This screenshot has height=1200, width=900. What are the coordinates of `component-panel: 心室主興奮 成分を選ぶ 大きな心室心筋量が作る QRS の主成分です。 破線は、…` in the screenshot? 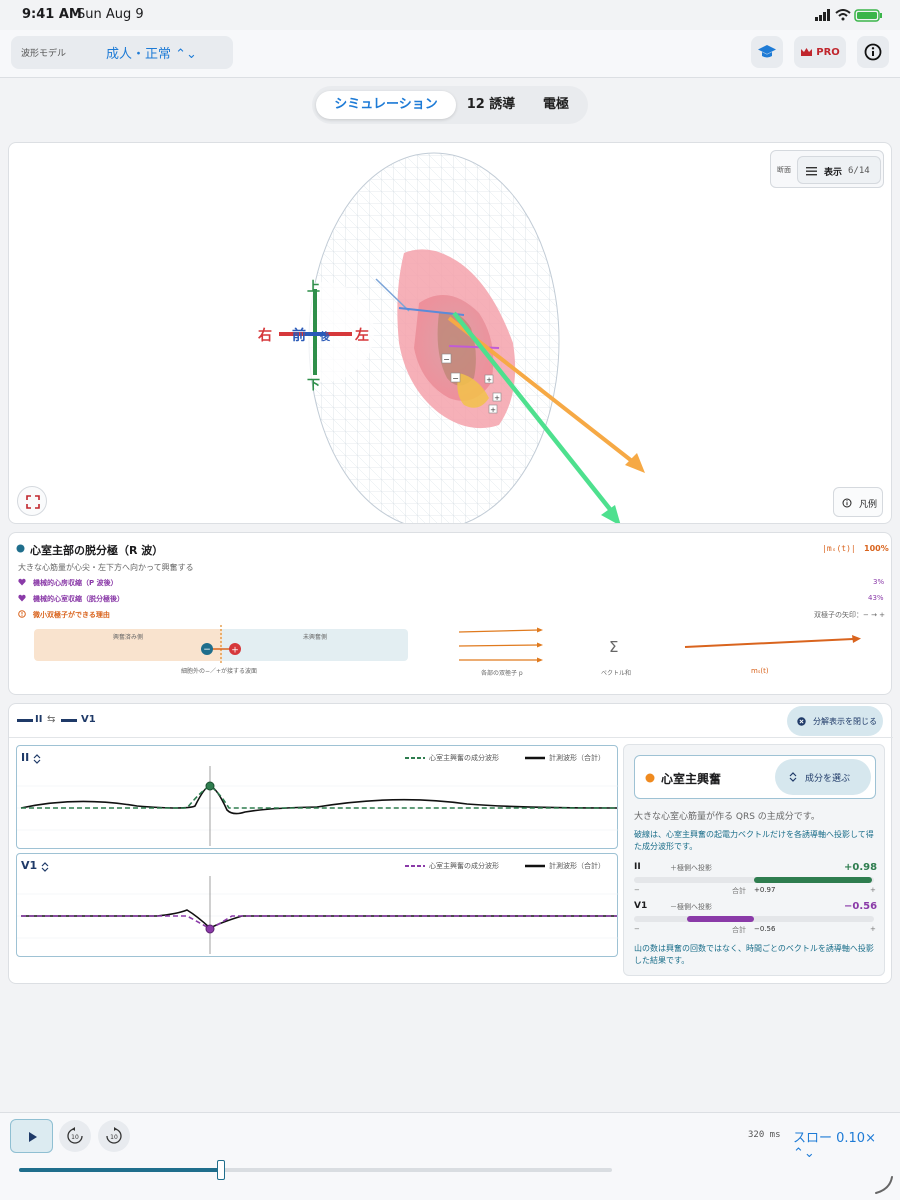 It's located at (754, 860).